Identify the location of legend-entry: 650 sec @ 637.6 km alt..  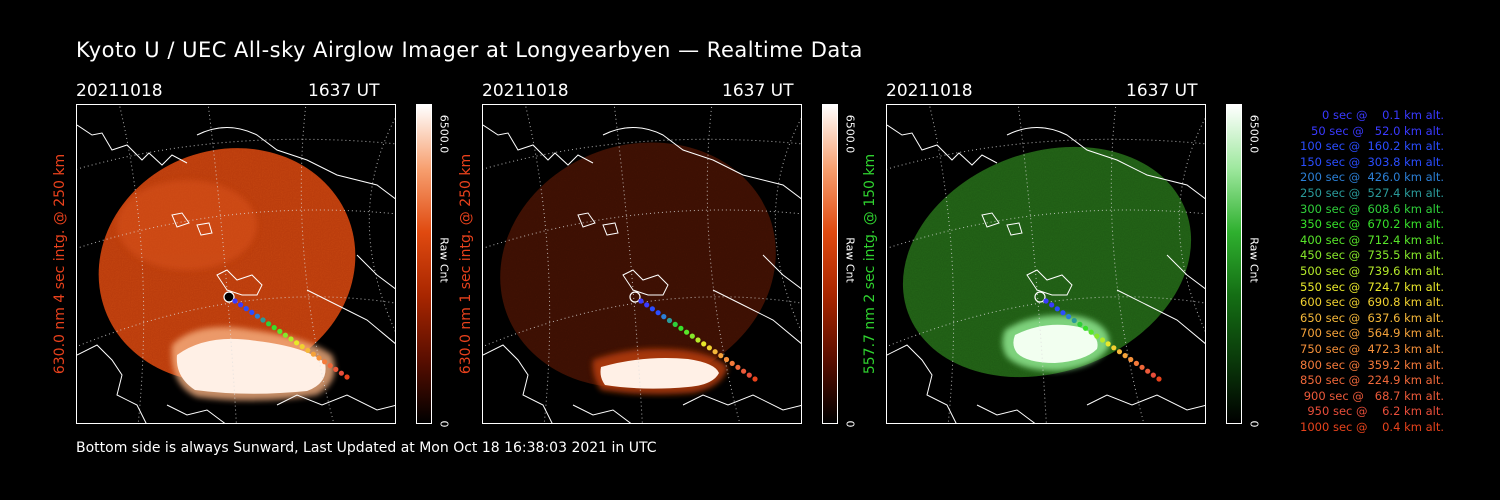
(1372, 317).